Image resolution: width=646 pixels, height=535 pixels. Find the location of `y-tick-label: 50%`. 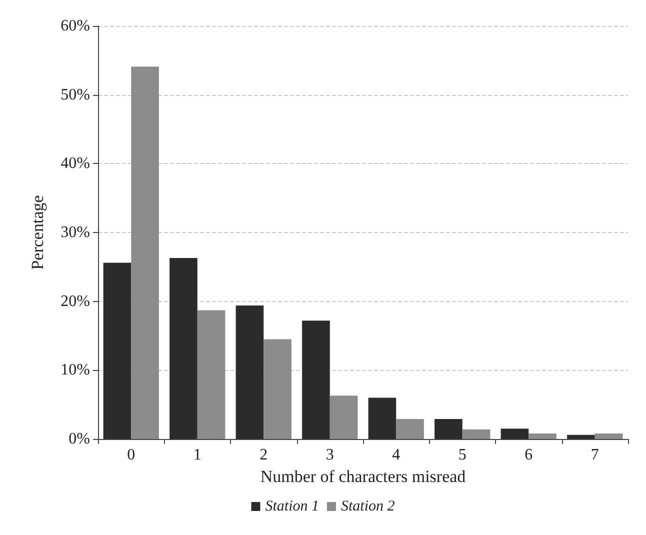

y-tick-label: 50% is located at coordinates (75, 95).